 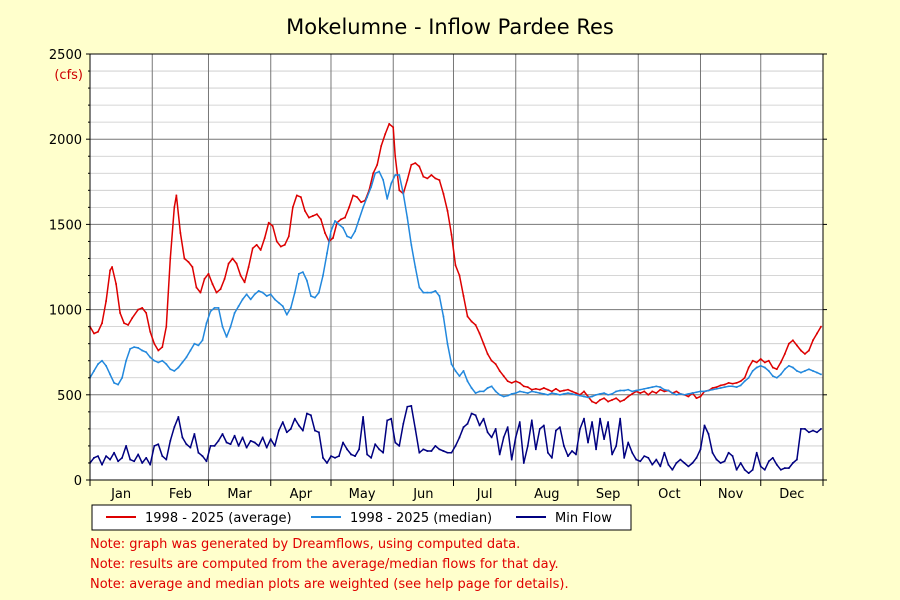 I want to click on x-tick-label: Apr, so click(x=301, y=494).